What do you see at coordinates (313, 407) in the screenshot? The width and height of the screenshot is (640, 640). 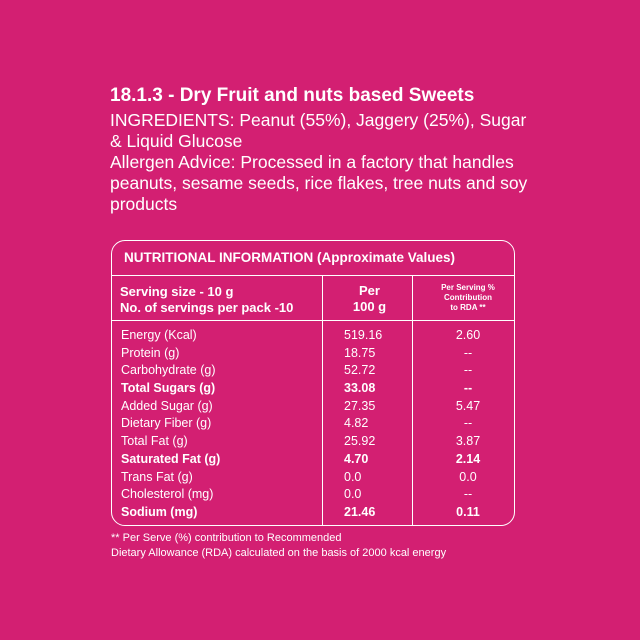 I see `nutrient-row: Added Sugar (g) 27.35 5.47` at bounding box center [313, 407].